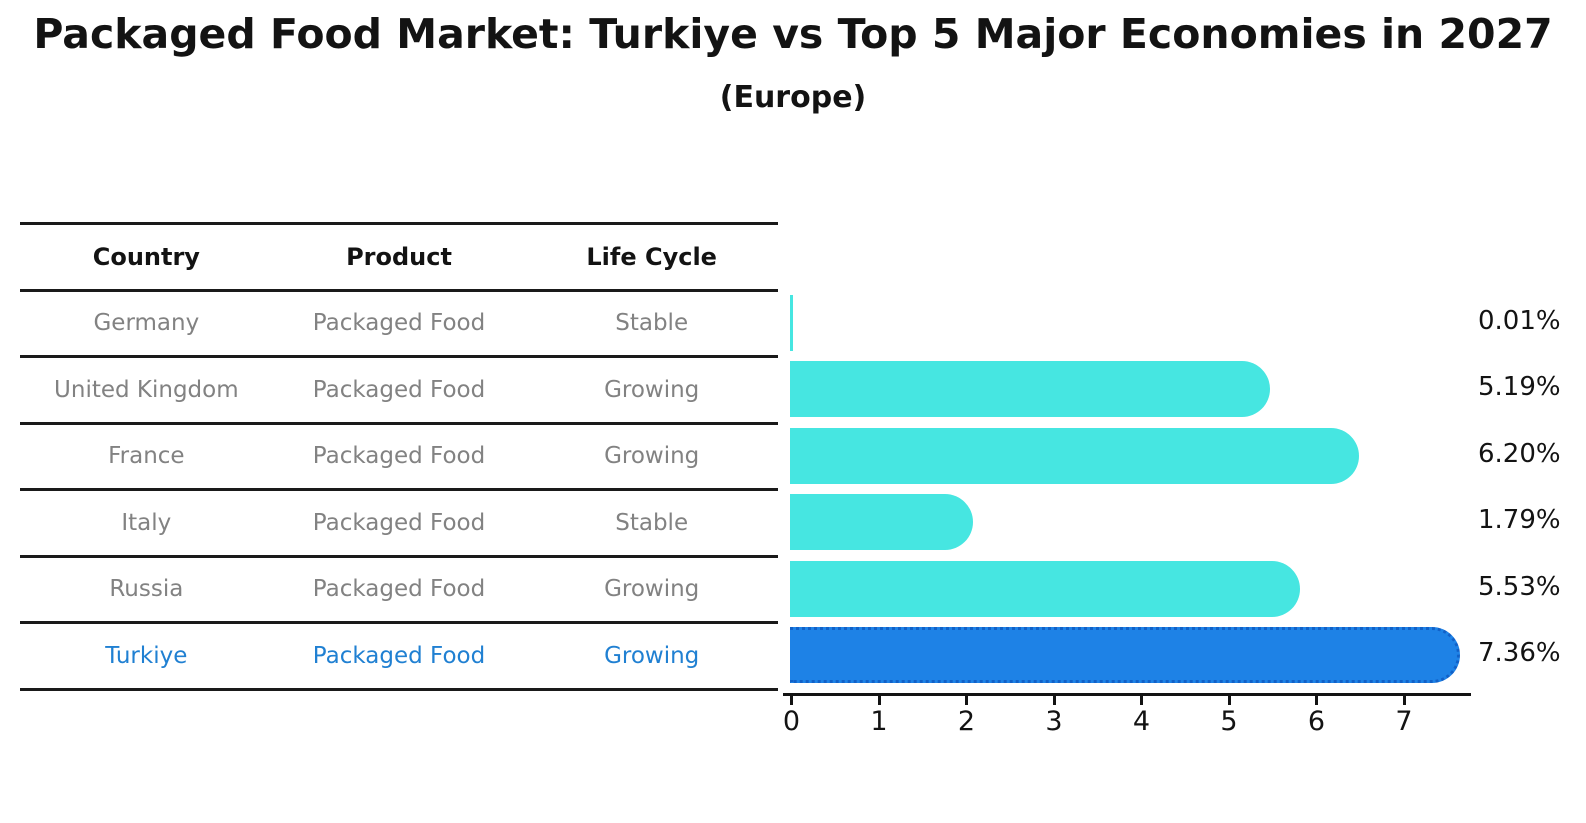 This screenshot has height=823, width=1586. What do you see at coordinates (146, 589) in the screenshot?
I see `cell-country: Russia` at bounding box center [146, 589].